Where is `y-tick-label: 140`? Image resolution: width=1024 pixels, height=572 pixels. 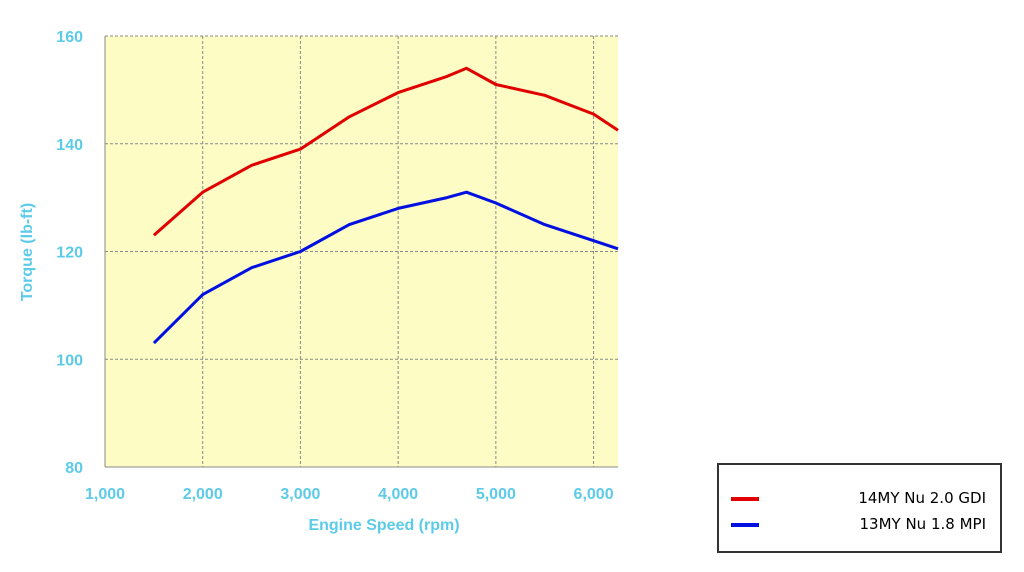
y-tick-label: 140 is located at coordinates (69, 145).